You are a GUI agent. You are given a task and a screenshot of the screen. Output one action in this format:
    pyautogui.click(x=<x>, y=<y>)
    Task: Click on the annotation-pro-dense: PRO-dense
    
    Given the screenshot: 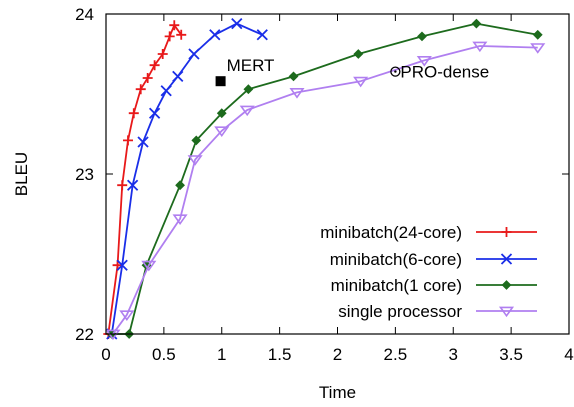 What is the action you would take?
    pyautogui.click(x=439, y=72)
    